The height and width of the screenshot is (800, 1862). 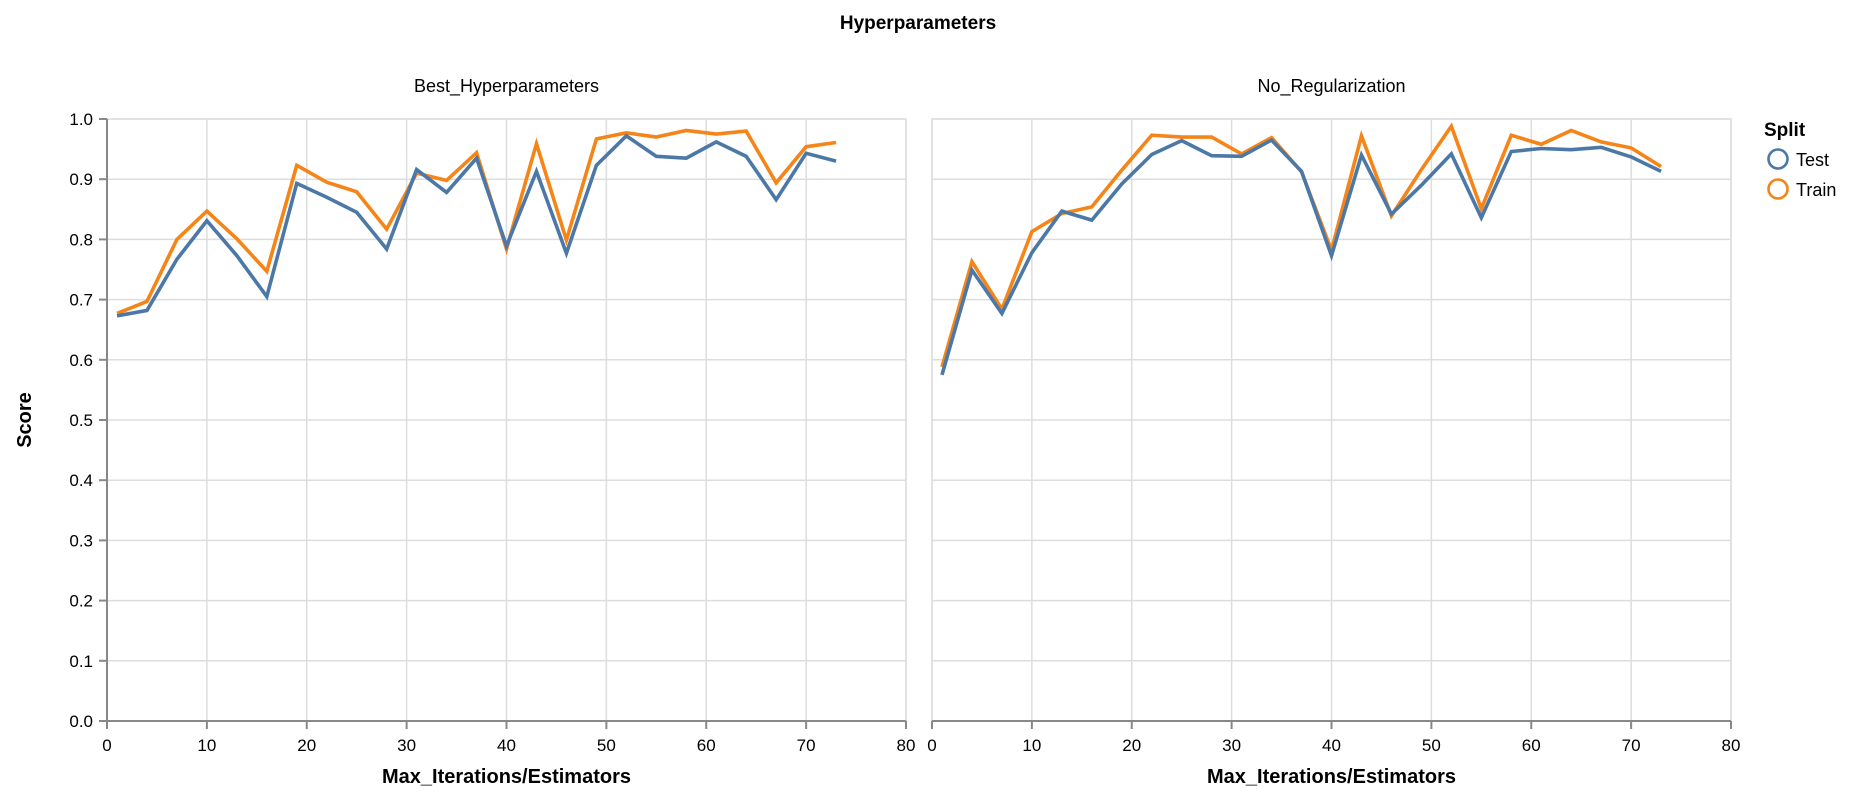 What do you see at coordinates (1785, 130) in the screenshot?
I see `legend-title: Split` at bounding box center [1785, 130].